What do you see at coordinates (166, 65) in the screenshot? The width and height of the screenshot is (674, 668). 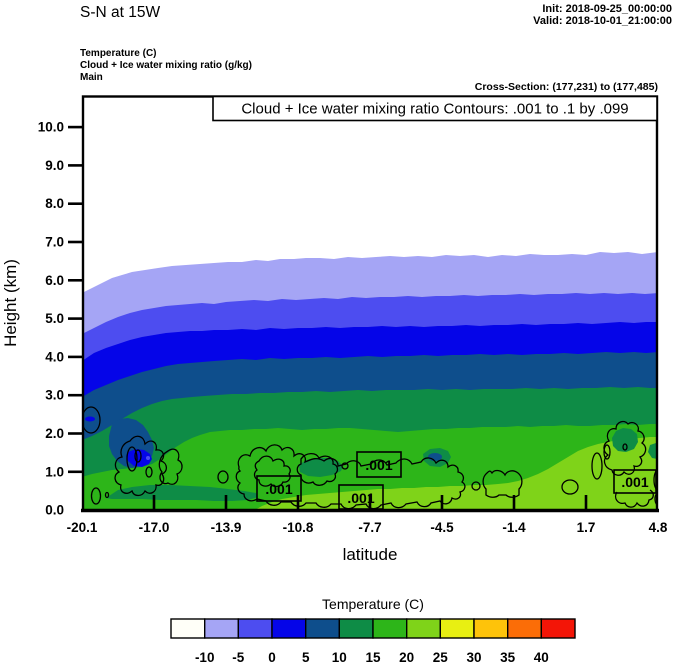 I see `field-label-cloud-ice: Cloud + Ice water mixing ratio (g/kg)` at bounding box center [166, 65].